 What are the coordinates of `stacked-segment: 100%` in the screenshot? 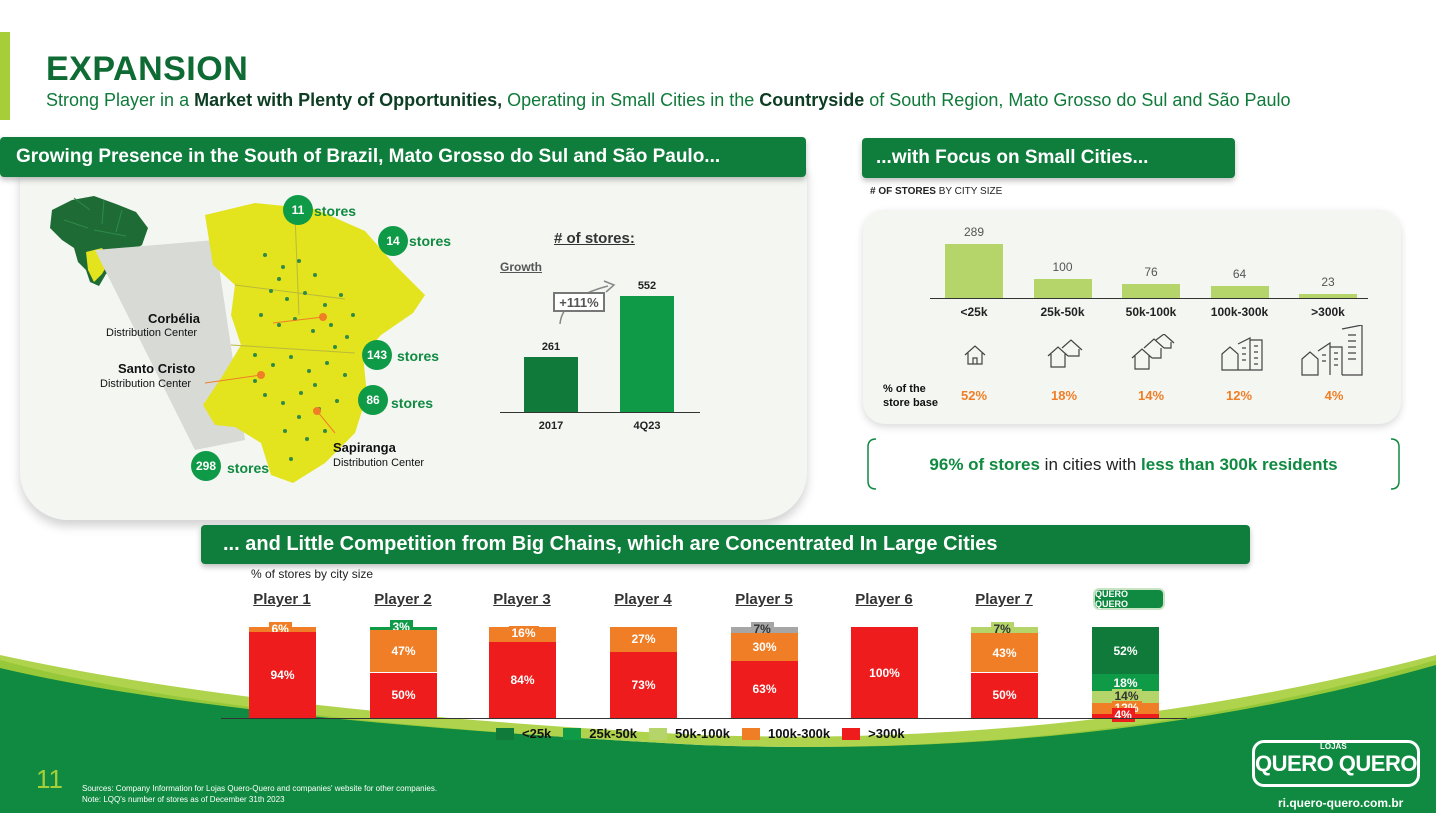 It's located at (884, 672).